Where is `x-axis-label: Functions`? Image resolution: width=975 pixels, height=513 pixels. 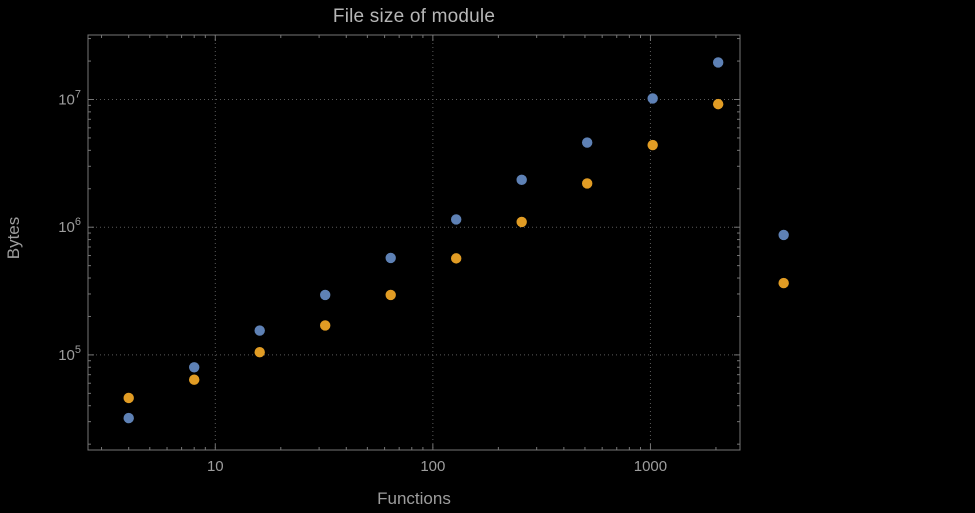 x-axis-label: Functions is located at coordinates (414, 498).